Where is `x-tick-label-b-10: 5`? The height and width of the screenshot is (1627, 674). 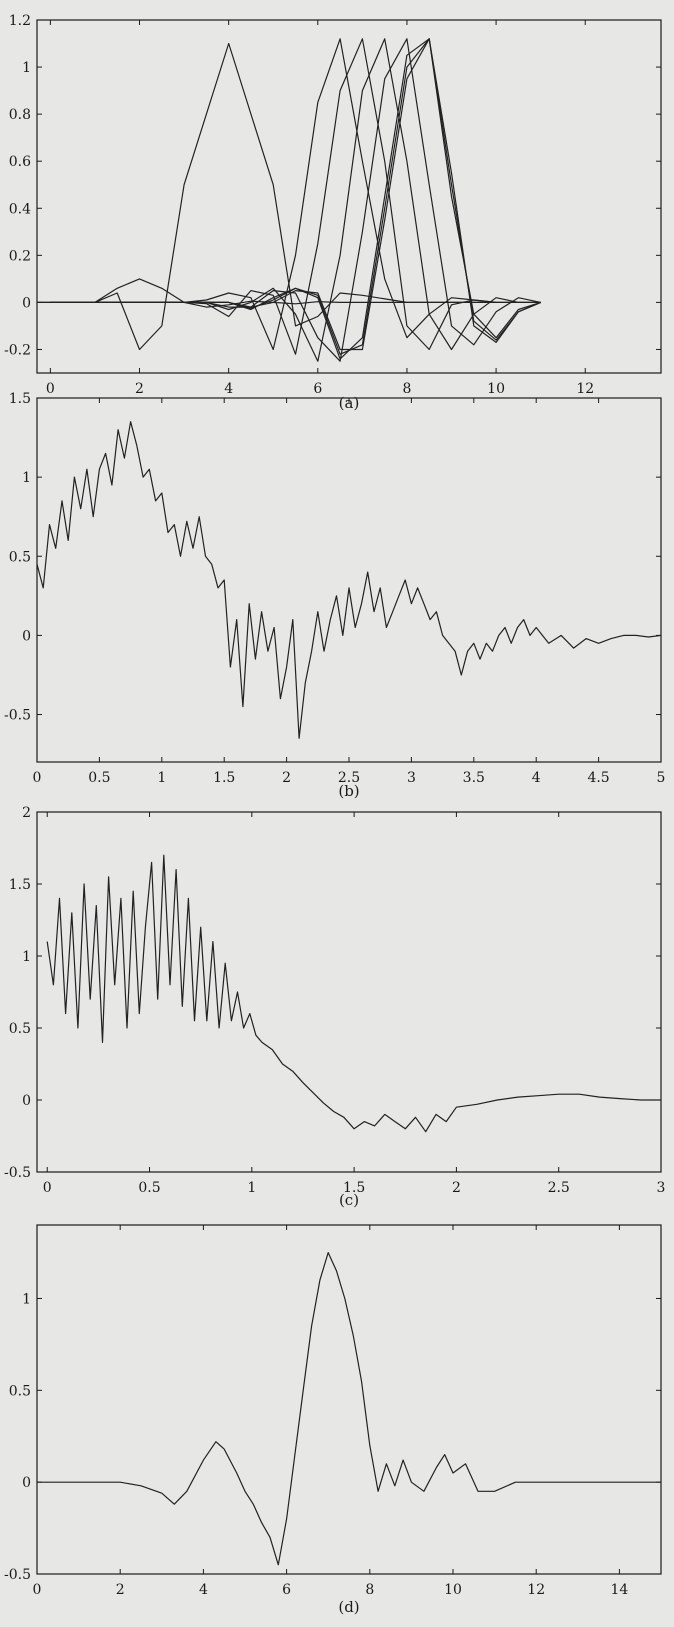
x-tick-label-b-10: 5 is located at coordinates (661, 778).